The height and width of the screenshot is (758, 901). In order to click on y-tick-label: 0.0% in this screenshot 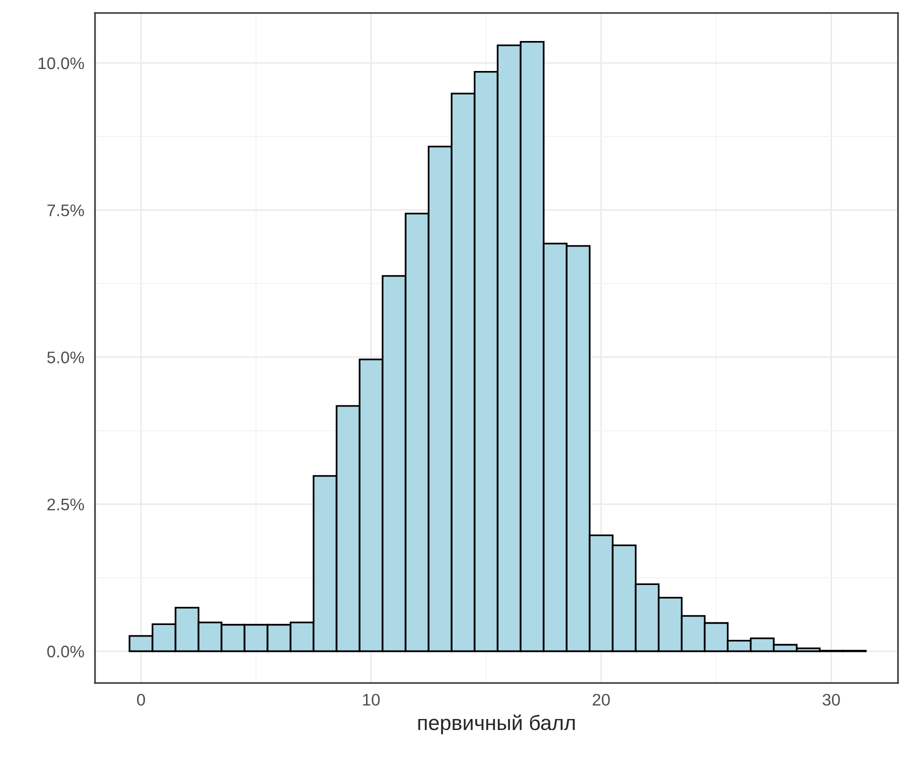, I will do `click(65, 652)`.